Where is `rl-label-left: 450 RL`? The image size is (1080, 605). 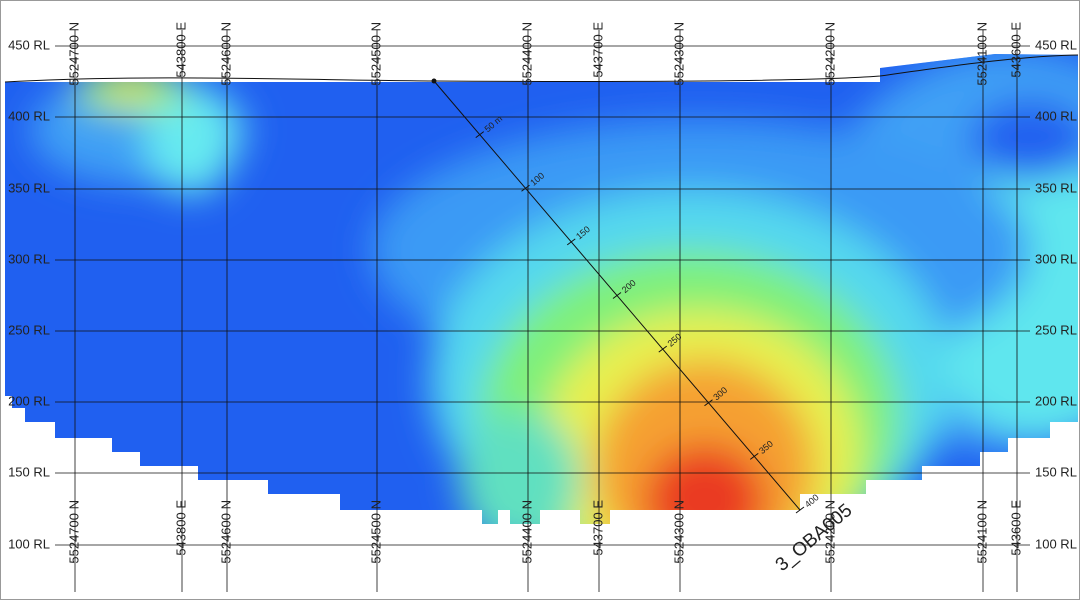
rl-label-left: 450 RL is located at coordinates (29, 44).